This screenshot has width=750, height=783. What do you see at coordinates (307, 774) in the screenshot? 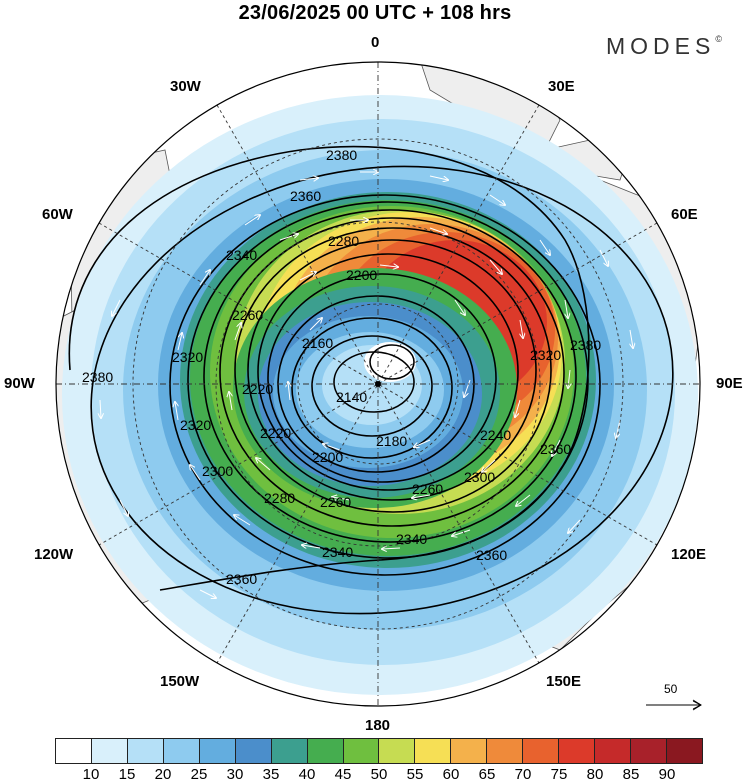
I see `colorbar-tick-label: 40` at bounding box center [307, 774].